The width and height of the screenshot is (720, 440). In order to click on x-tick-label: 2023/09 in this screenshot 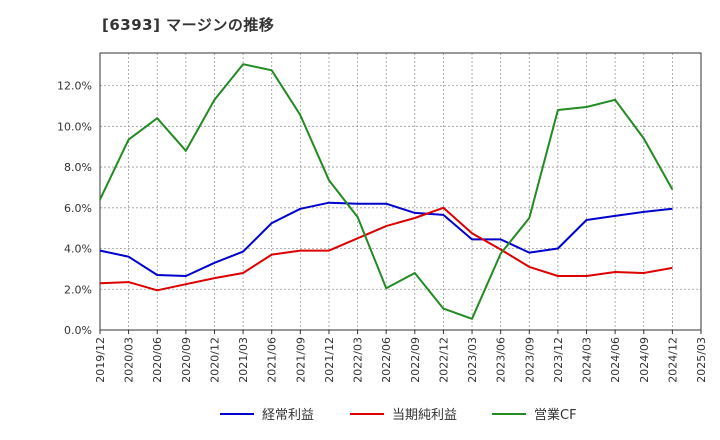, I will do `click(529, 360)`.